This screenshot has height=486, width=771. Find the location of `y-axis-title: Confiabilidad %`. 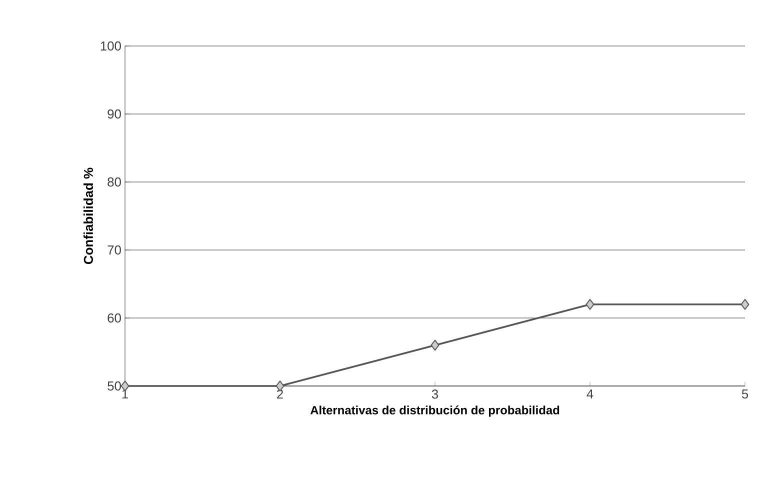

y-axis-title: Confiabilidad % is located at coordinates (89, 216).